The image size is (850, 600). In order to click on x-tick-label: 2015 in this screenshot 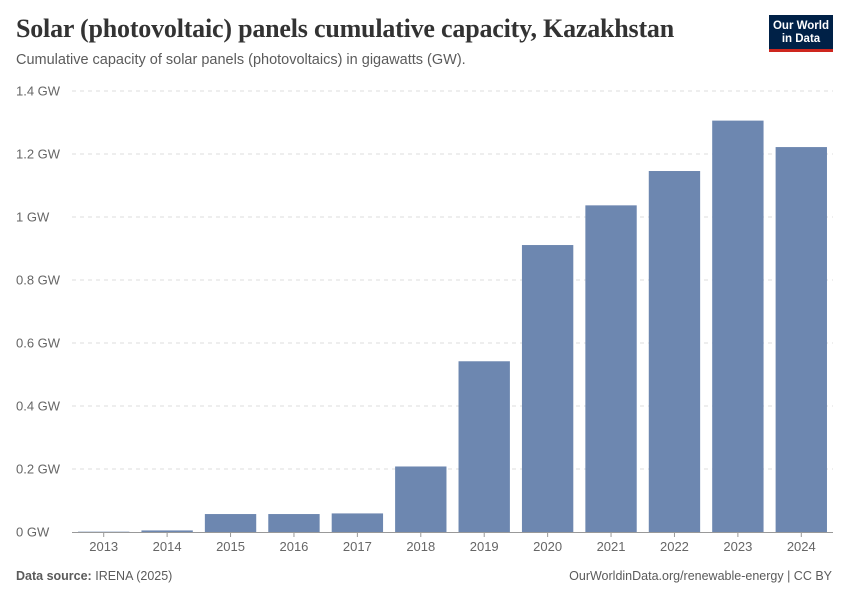, I will do `click(230, 546)`.